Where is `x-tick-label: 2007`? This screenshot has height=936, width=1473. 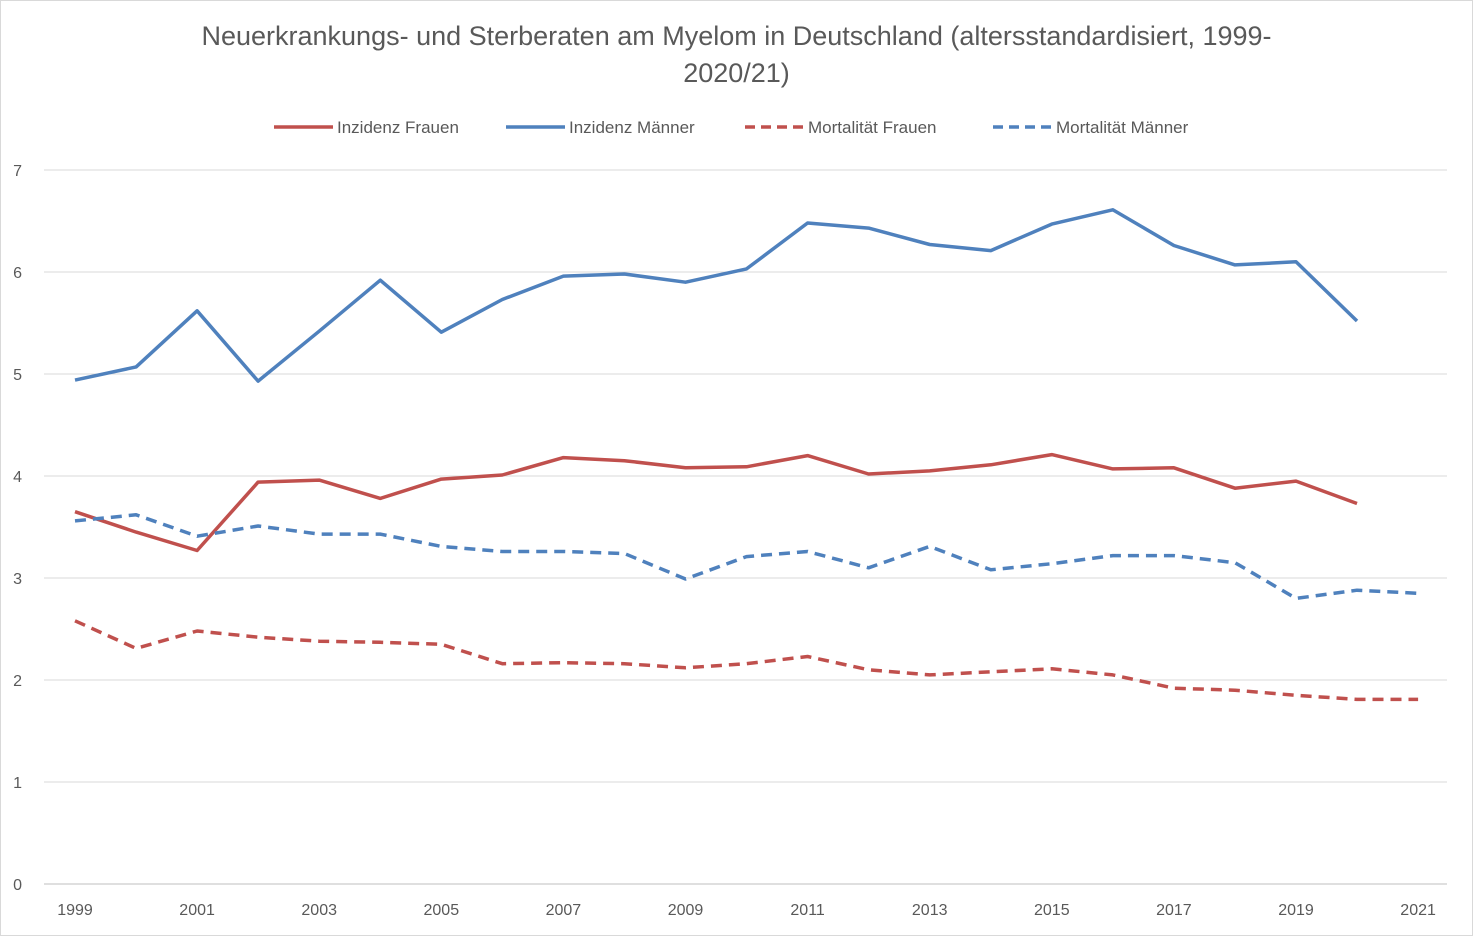 x-tick-label: 2007 is located at coordinates (564, 910).